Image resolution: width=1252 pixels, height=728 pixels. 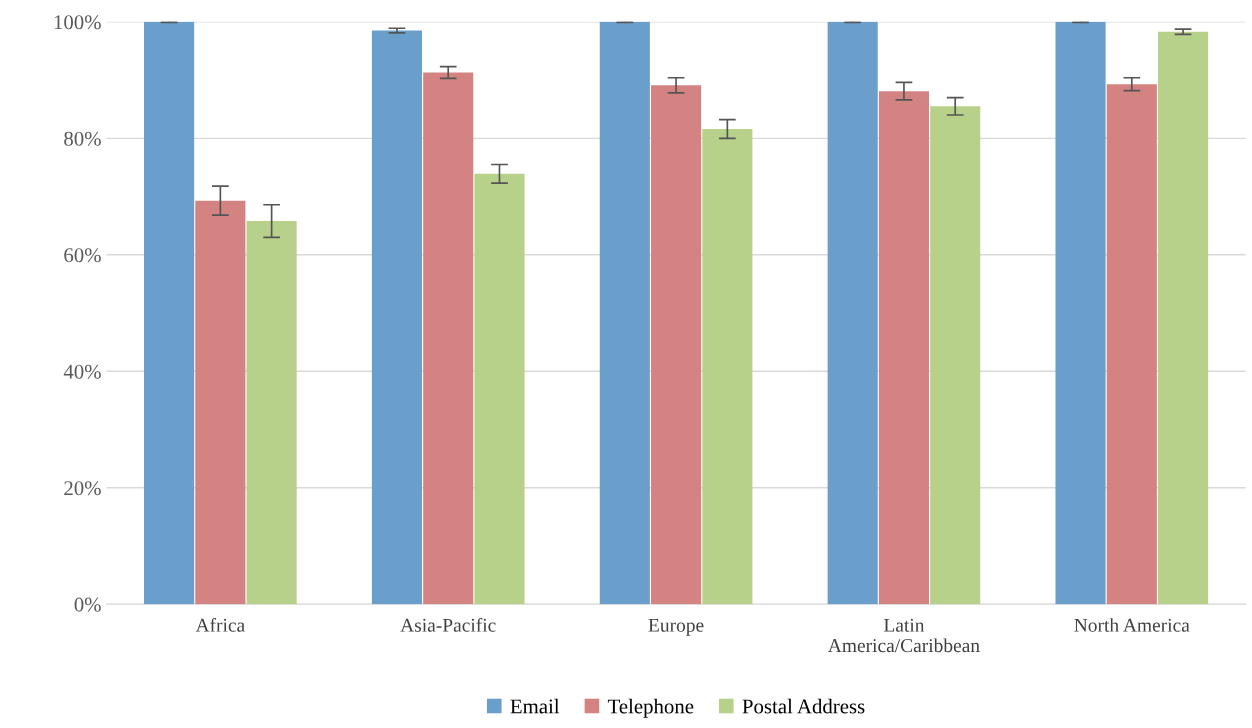 I want to click on y-tick-label: 40%, so click(x=82, y=371).